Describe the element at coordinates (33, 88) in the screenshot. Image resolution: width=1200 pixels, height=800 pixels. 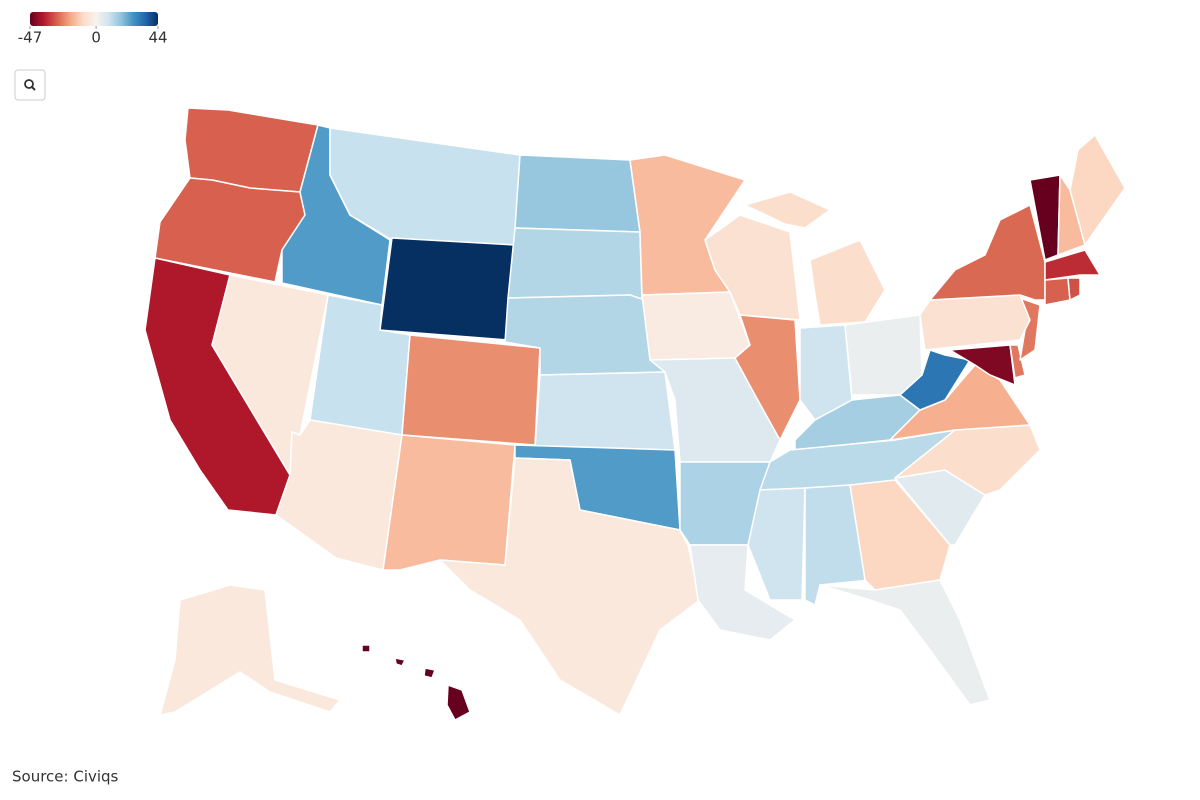
I see `search-icon-handle` at that location.